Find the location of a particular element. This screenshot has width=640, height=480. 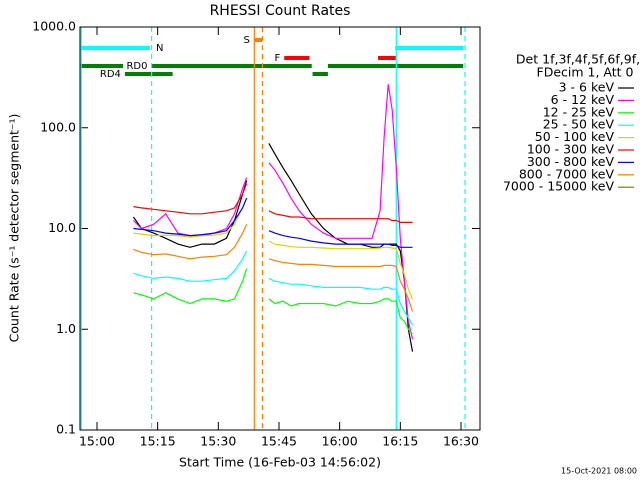

legend-label: 6 - 12 keV is located at coordinates (583, 99).